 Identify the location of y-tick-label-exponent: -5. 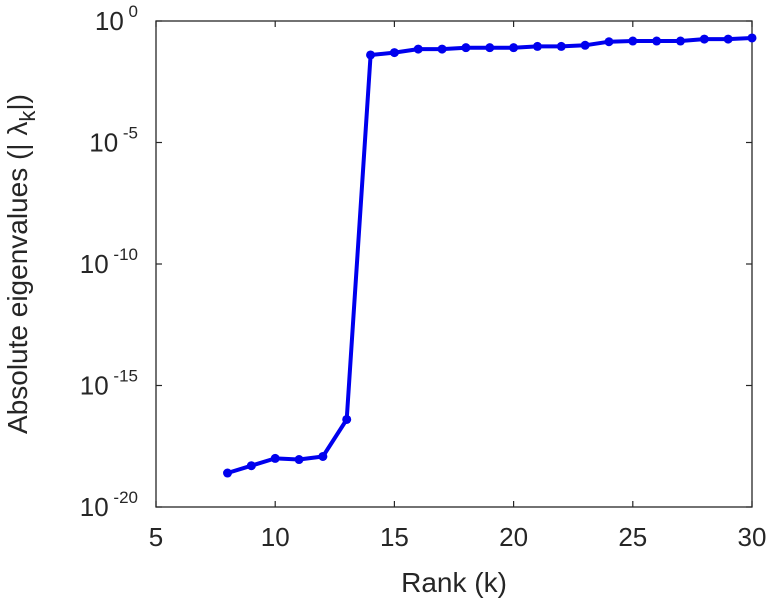
(128, 133).